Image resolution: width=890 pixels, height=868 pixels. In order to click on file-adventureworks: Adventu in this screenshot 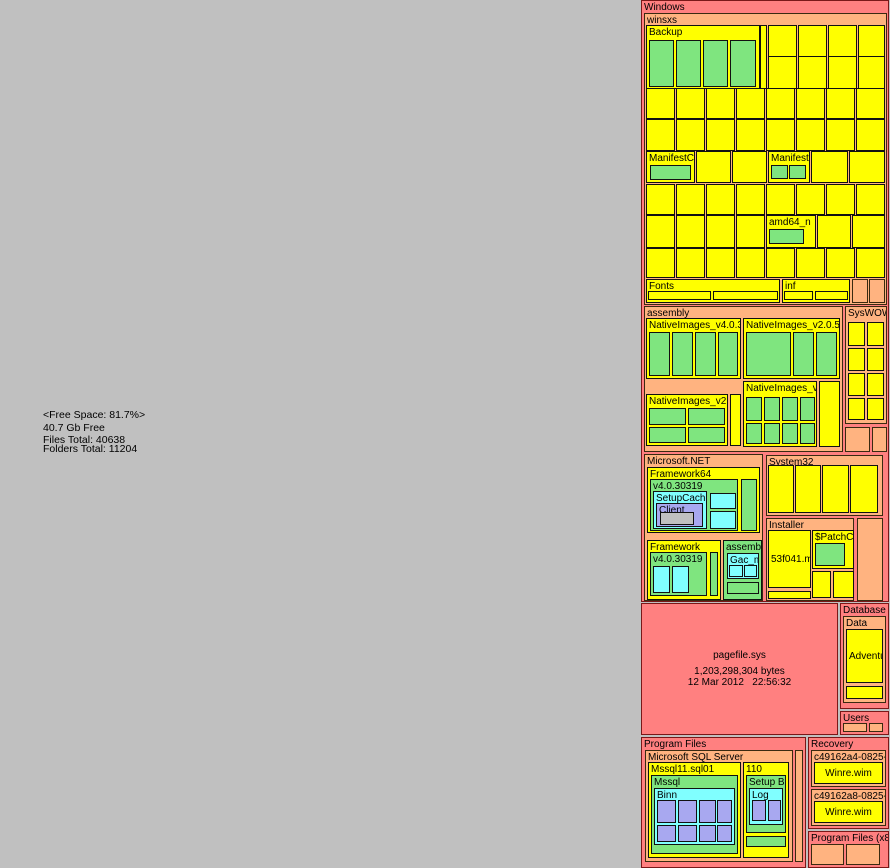, I will do `click(864, 656)`.